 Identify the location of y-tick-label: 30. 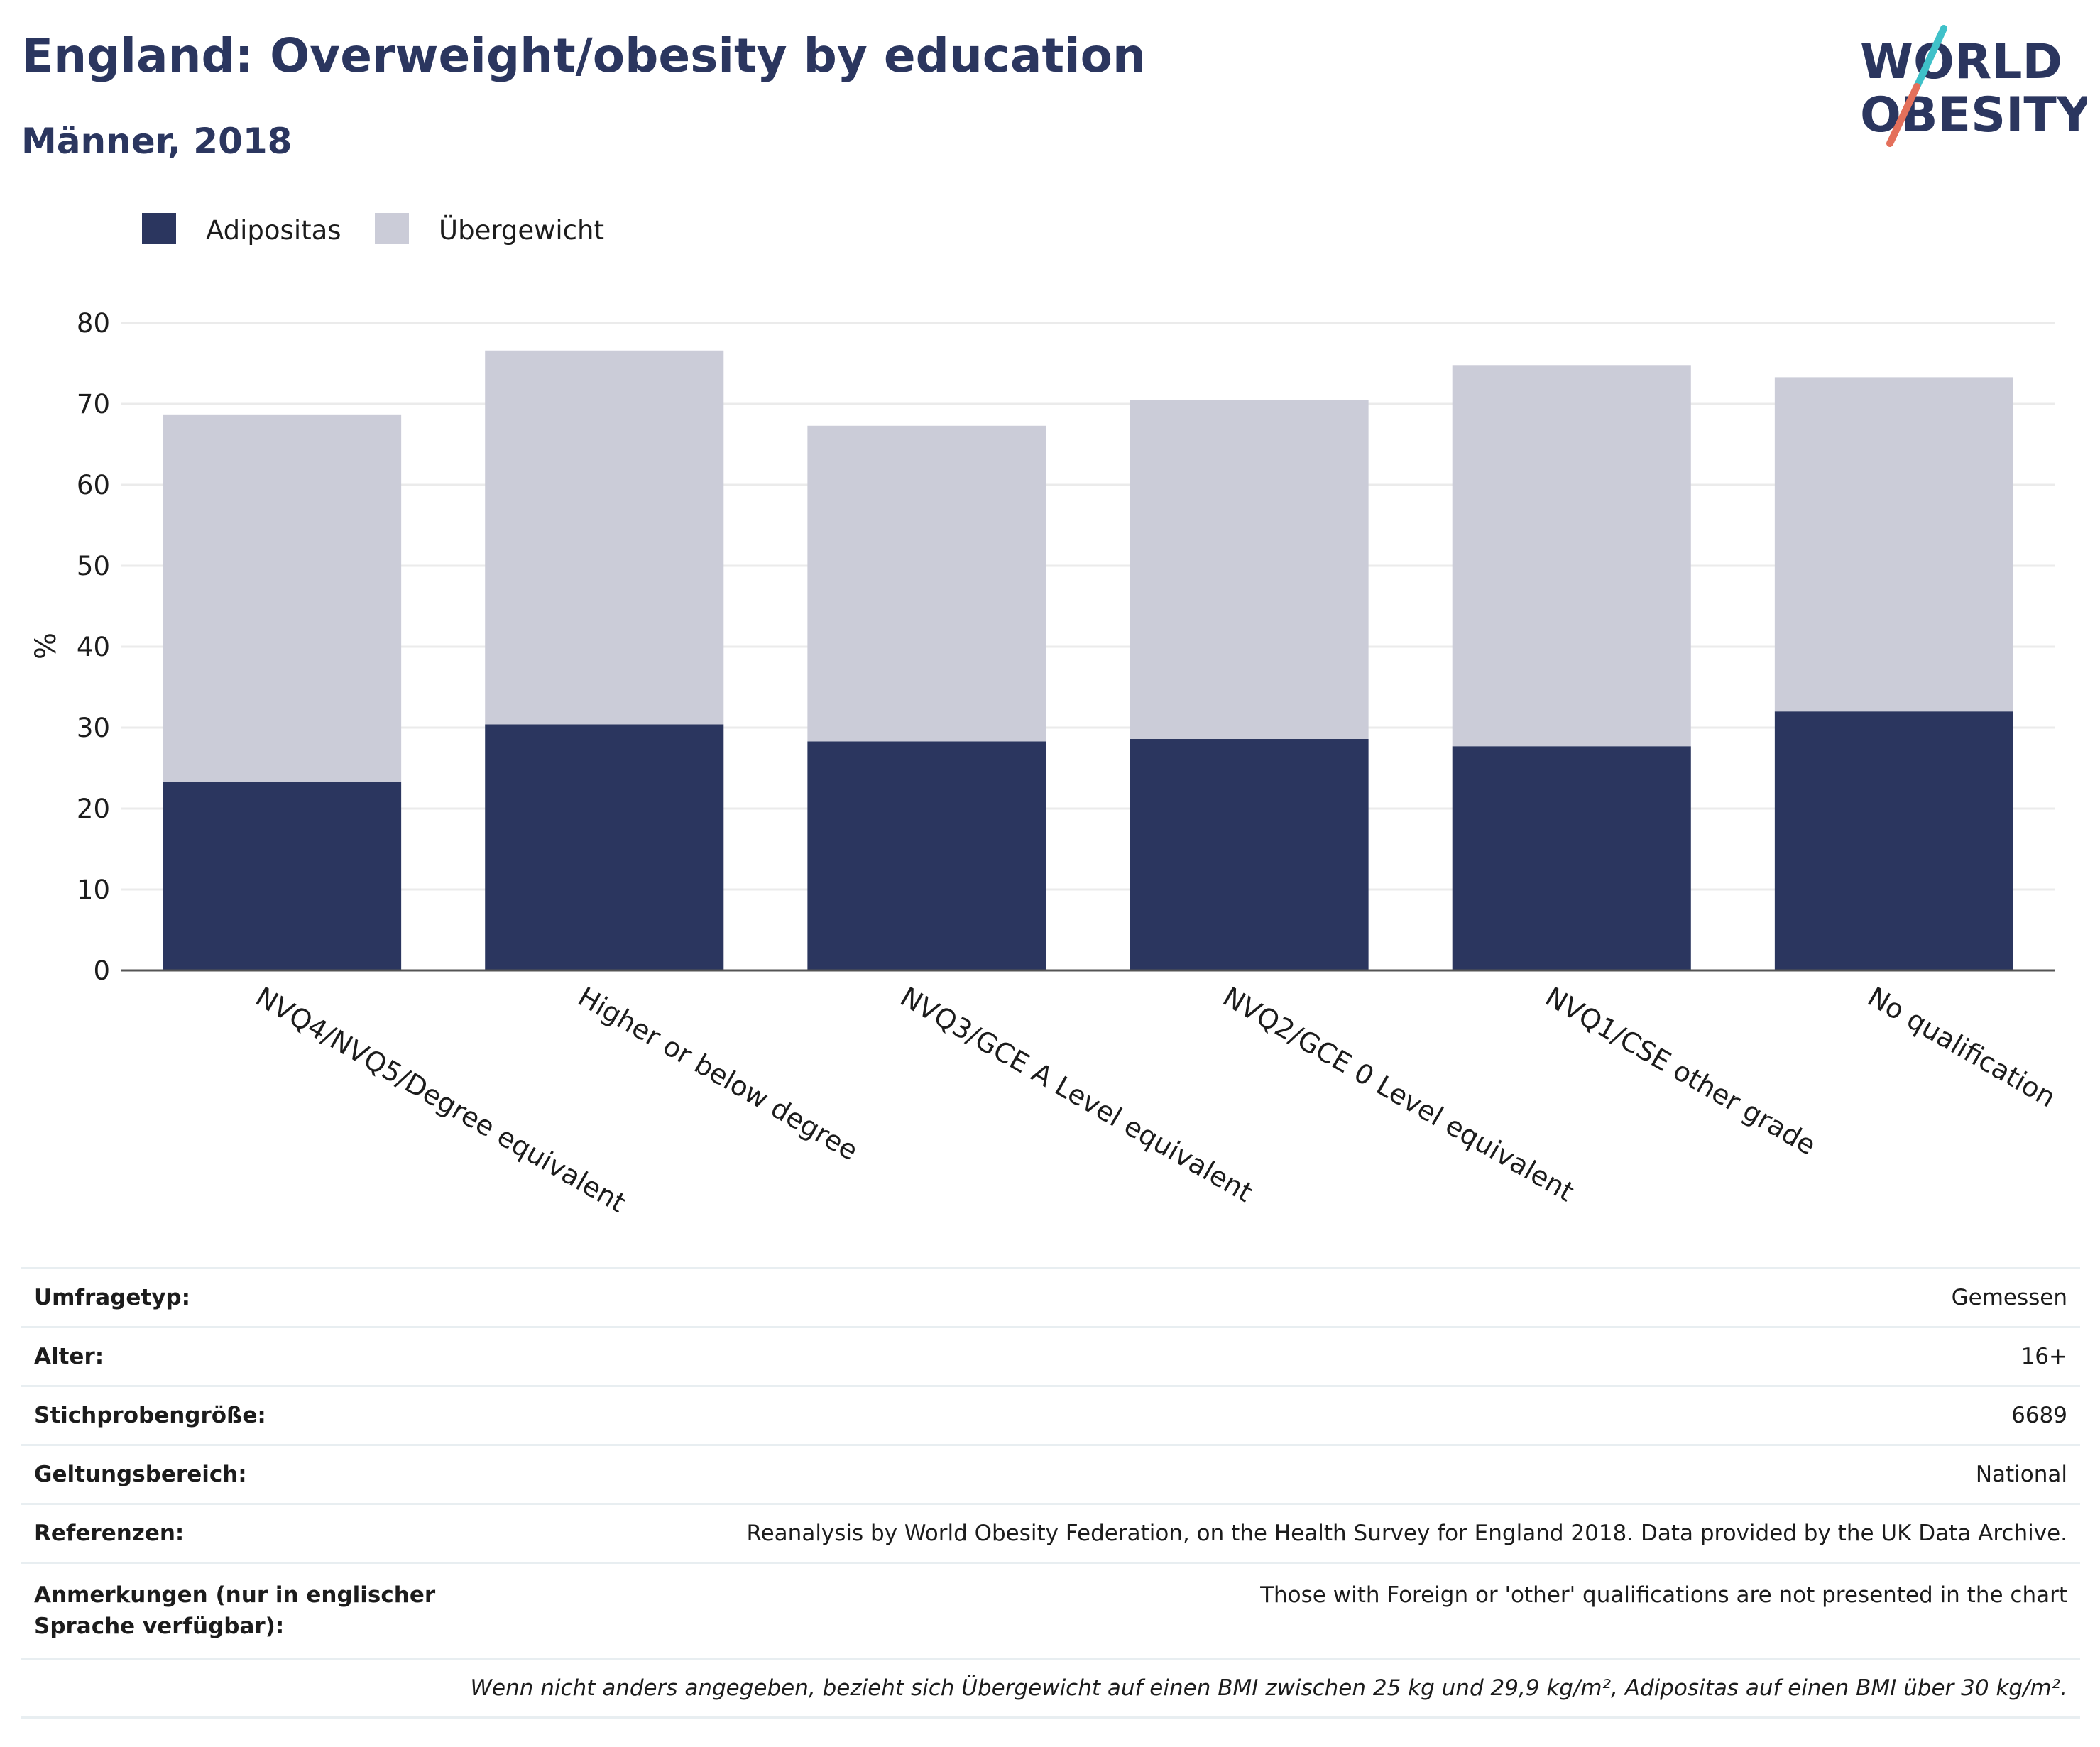
(93, 728).